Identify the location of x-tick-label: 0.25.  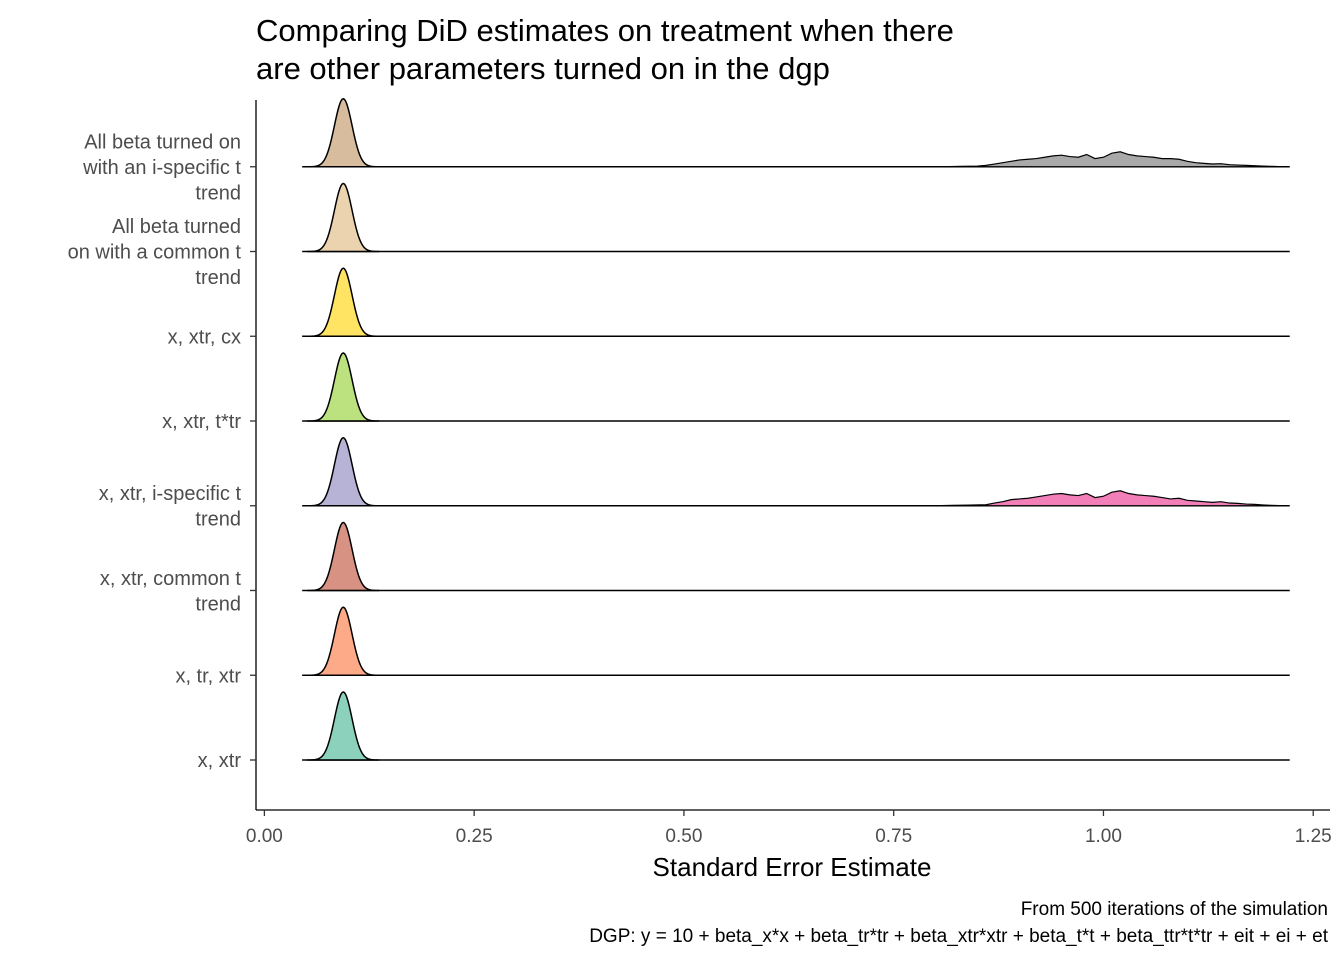
(474, 836).